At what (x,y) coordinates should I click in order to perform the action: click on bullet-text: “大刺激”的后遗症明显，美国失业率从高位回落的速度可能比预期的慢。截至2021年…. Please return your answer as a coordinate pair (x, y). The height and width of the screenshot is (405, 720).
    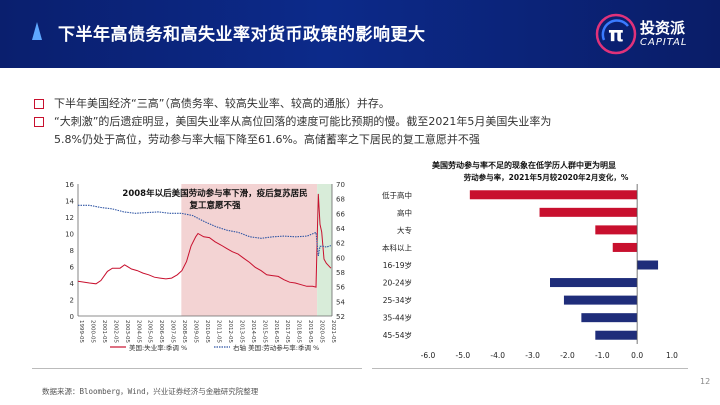
    Looking at the image, I should click on (303, 121).